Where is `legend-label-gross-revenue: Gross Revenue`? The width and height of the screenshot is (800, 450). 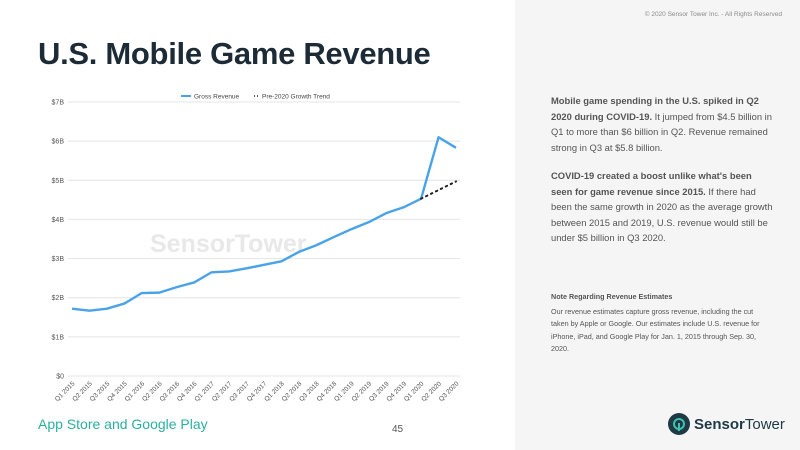 legend-label-gross-revenue: Gross Revenue is located at coordinates (217, 96).